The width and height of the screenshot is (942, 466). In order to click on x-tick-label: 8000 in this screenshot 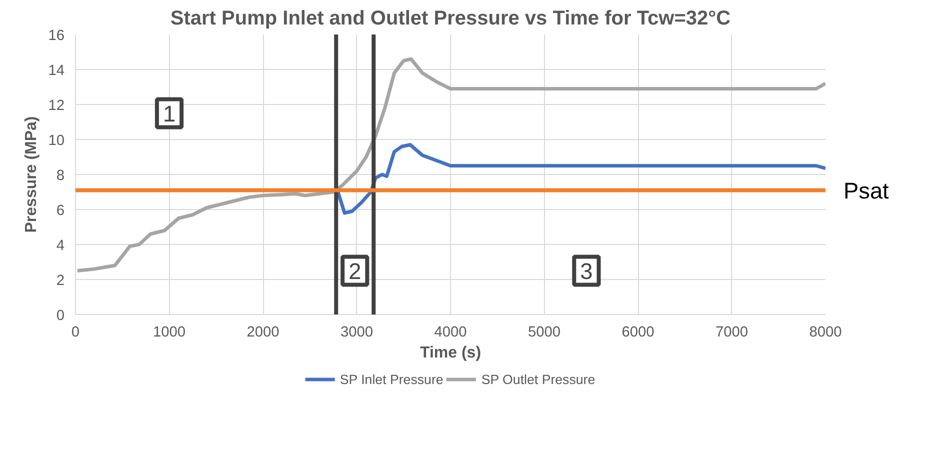, I will do `click(825, 332)`.